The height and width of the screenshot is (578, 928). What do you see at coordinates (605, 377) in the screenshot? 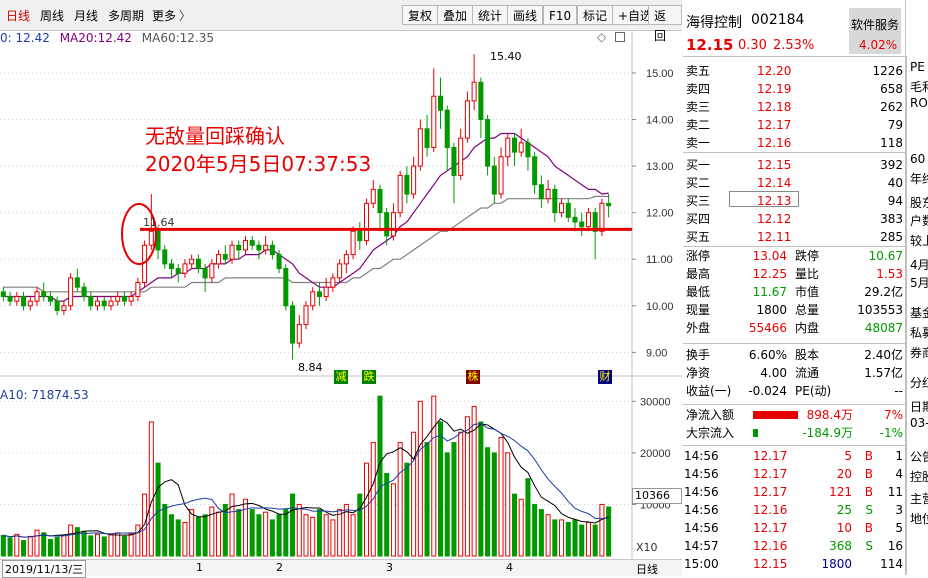
I see `marker-finance: 财` at bounding box center [605, 377].